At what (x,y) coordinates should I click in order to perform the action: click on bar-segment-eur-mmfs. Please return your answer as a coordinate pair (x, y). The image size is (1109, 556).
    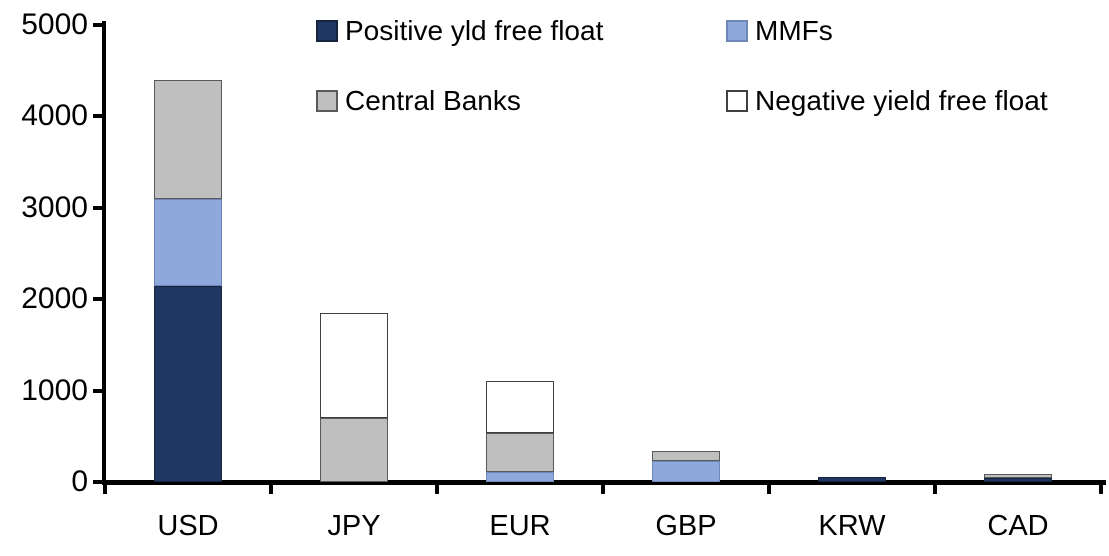
    Looking at the image, I should click on (520, 476).